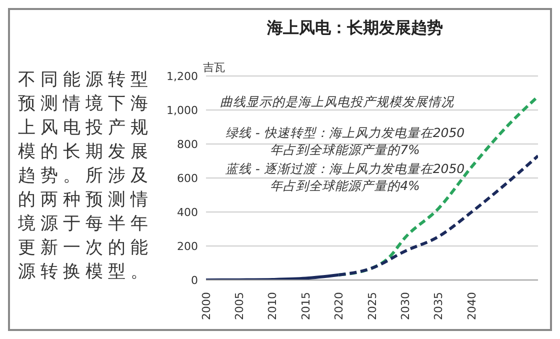 This screenshot has width=560, height=339. Describe the element at coordinates (345, 177) in the screenshot. I see `annotation: 蓝线 - 逐渐过渡：海上风力发电量在2050年占到全球能源产量的4%` at that location.